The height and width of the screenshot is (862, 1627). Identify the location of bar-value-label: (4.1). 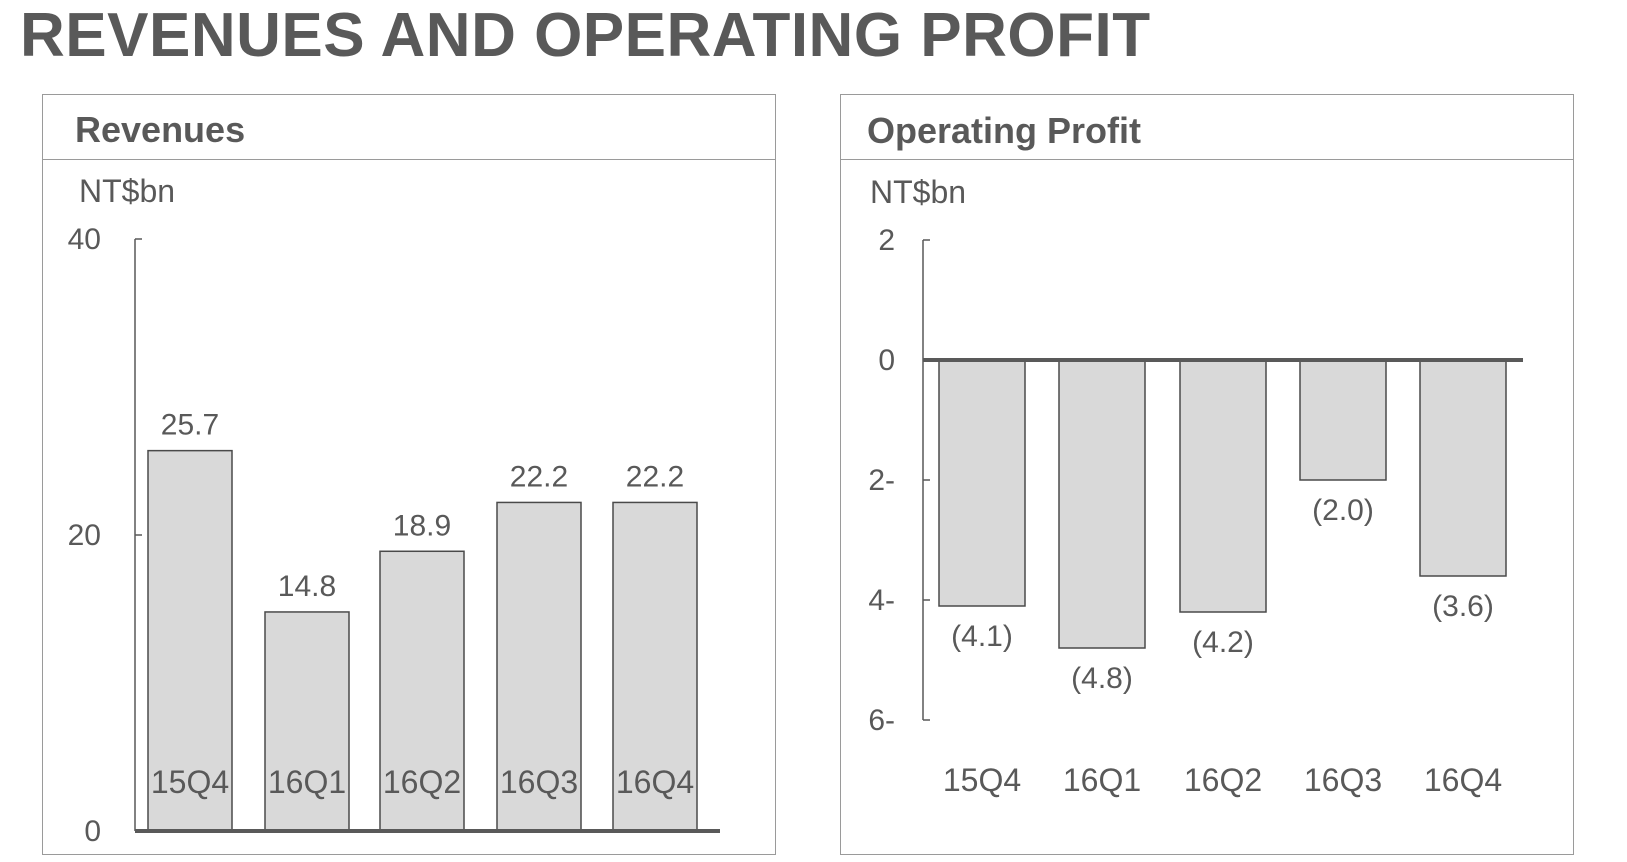
(982, 636).